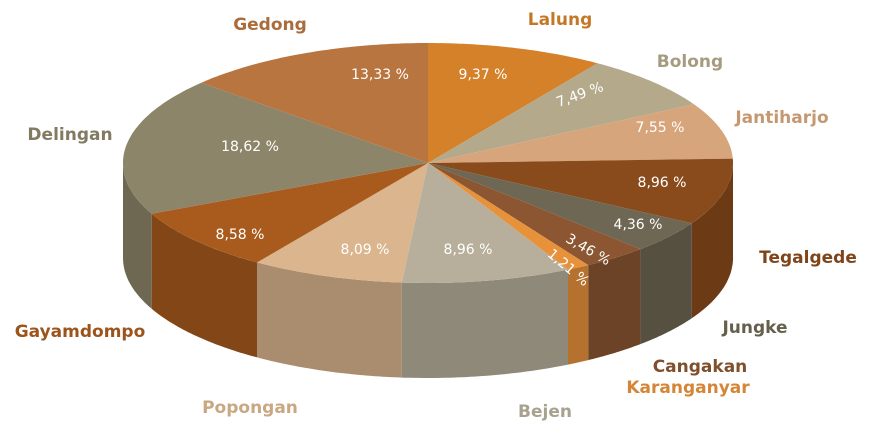  Describe the element at coordinates (688, 388) in the screenshot. I see `category-label: Karanganyar` at that location.